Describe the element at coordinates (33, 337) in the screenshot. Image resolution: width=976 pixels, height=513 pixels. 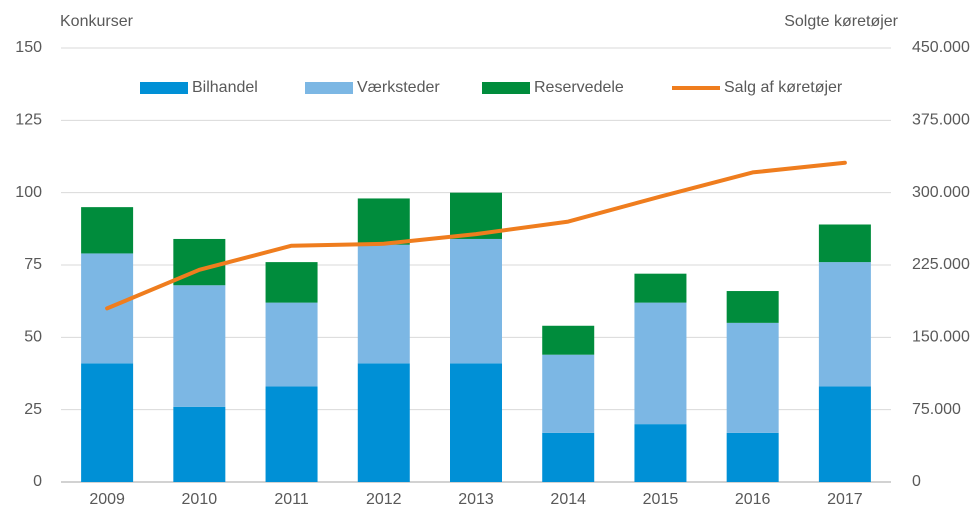
I see `y-tick-label: 50` at that location.